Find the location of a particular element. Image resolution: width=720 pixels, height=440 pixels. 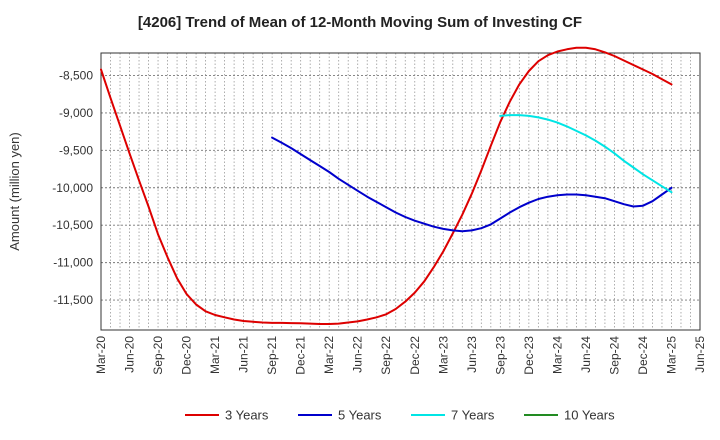

x-tick-label: Sep-21 is located at coordinates (272, 355).